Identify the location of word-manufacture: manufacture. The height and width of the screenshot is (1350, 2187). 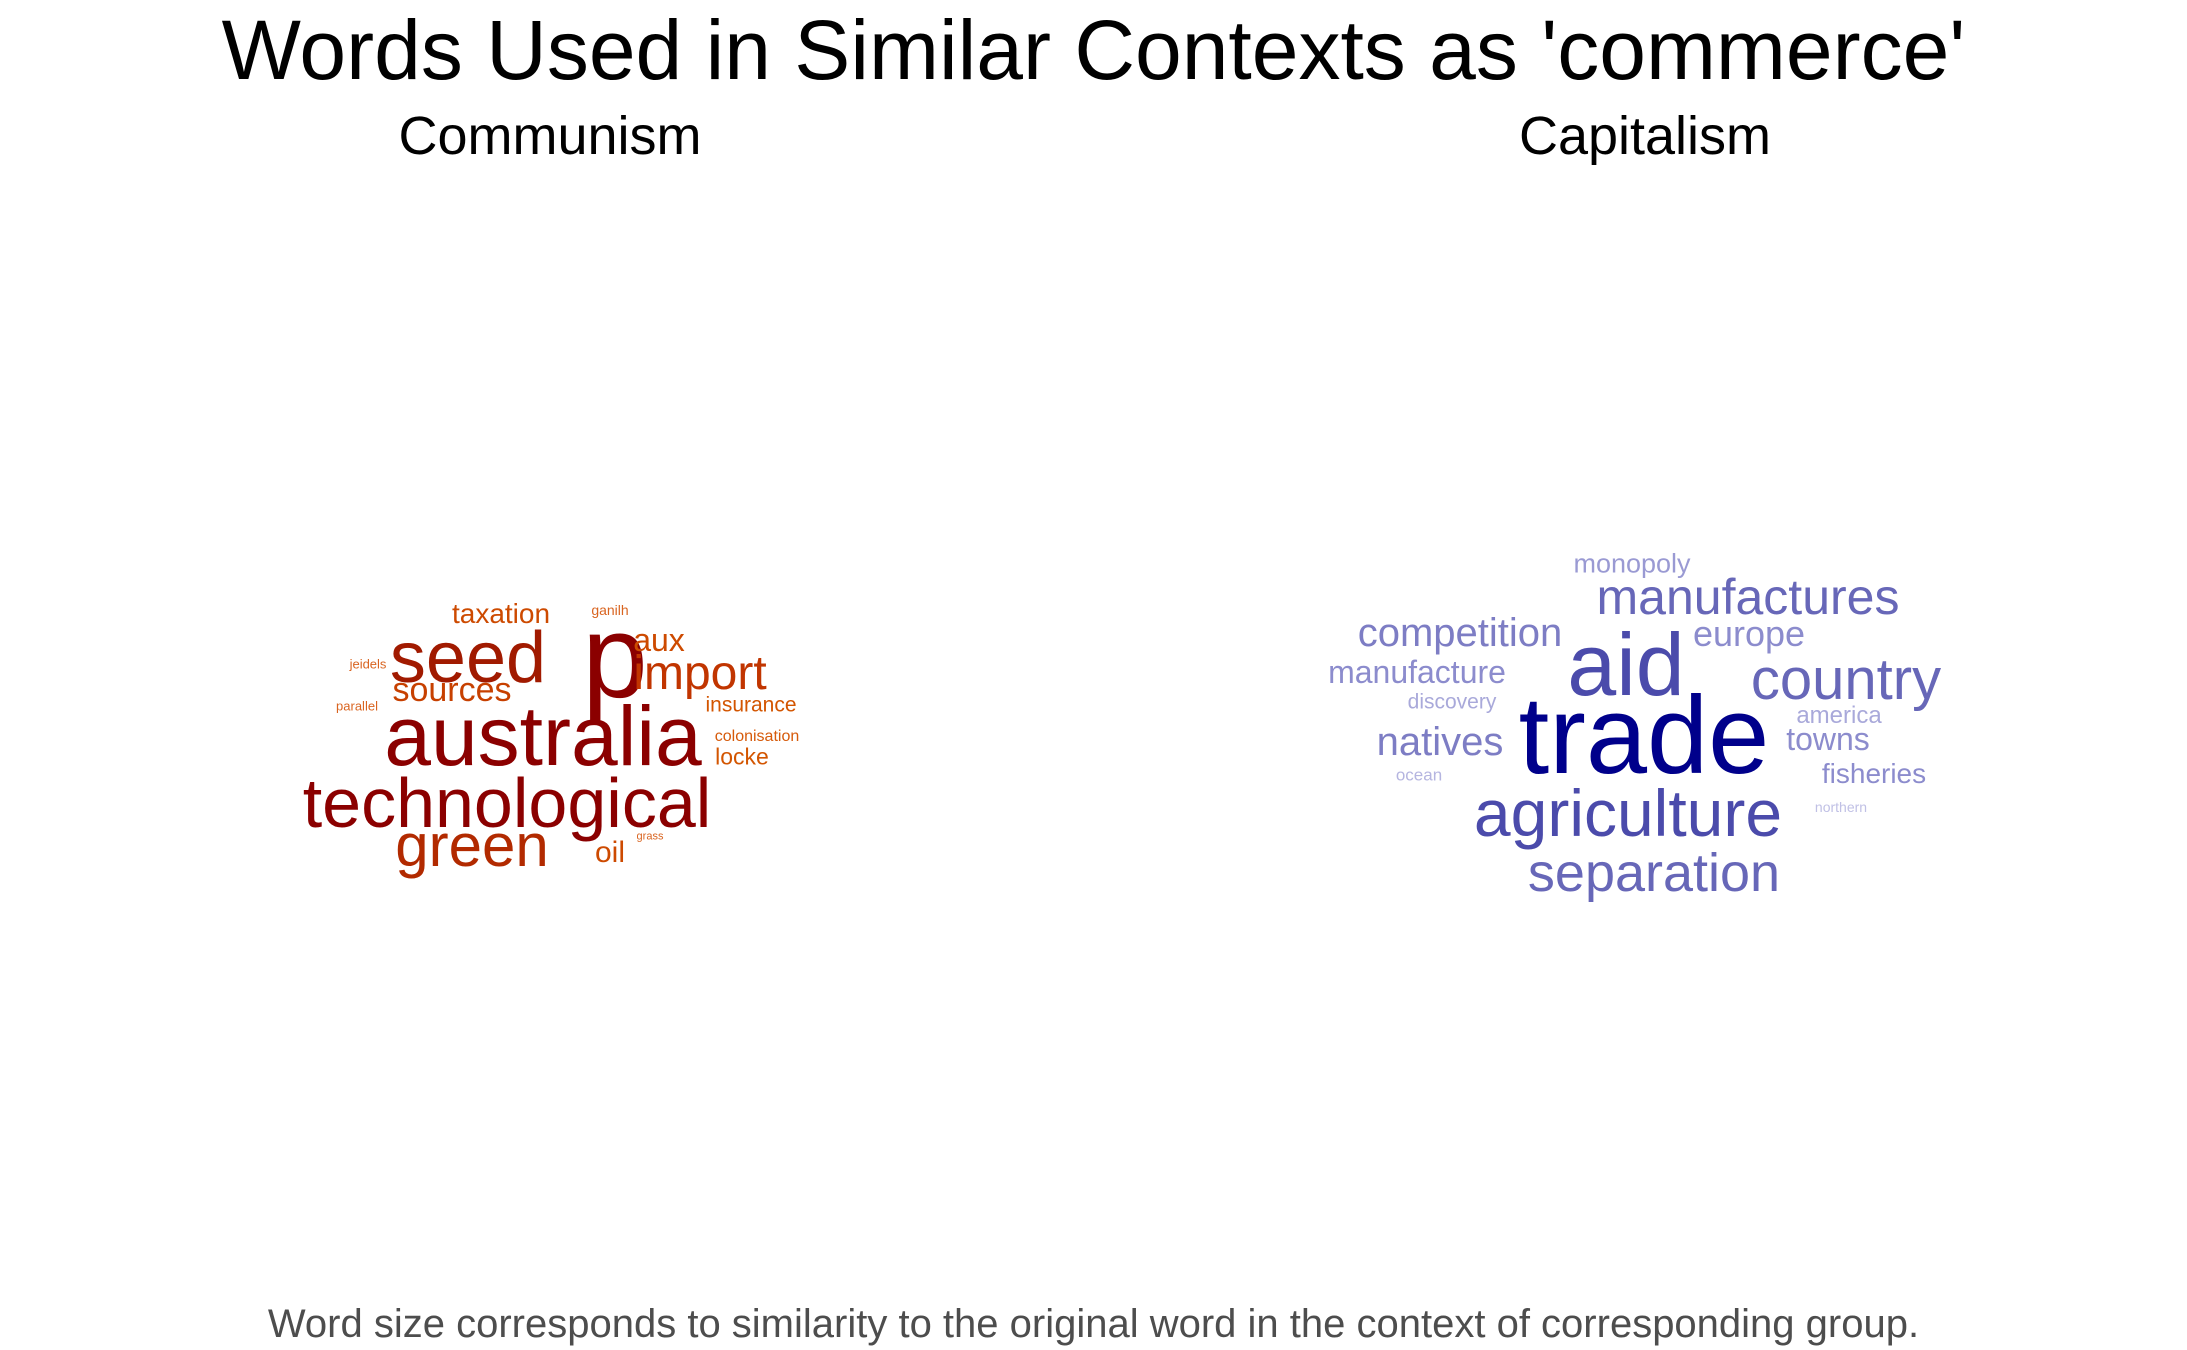
(1417, 672).